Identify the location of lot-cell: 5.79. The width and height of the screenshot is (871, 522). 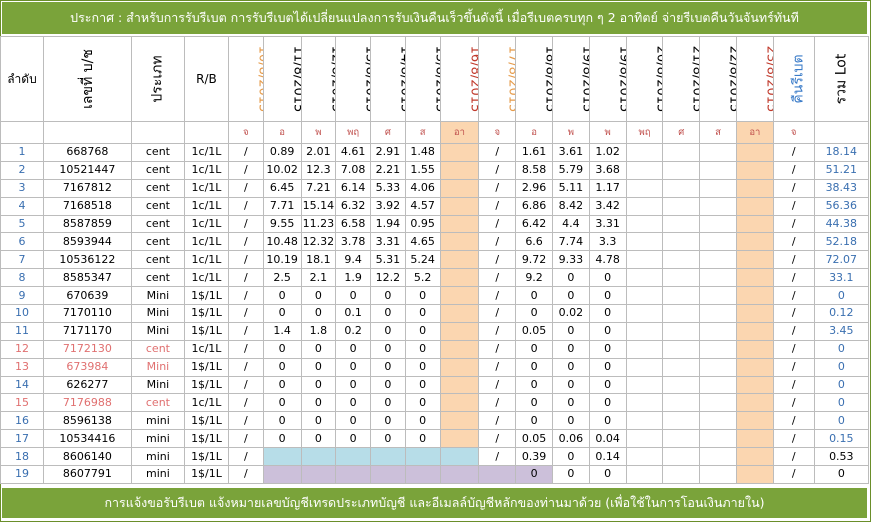
(570, 170).